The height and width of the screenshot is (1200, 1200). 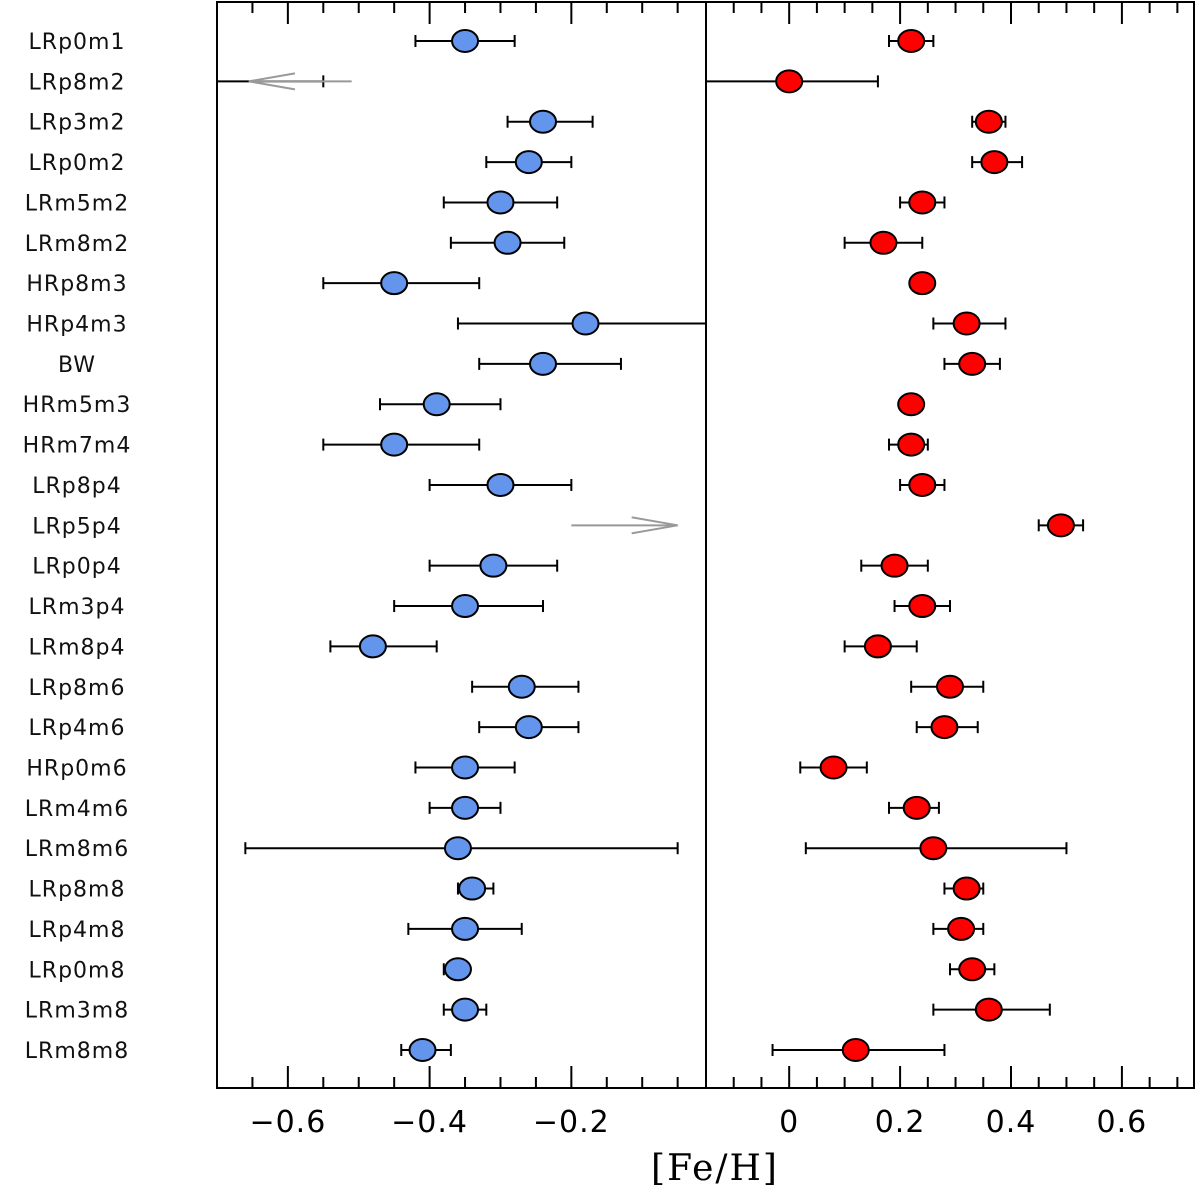 I want to click on row-label: LRm8m6, so click(x=77, y=849).